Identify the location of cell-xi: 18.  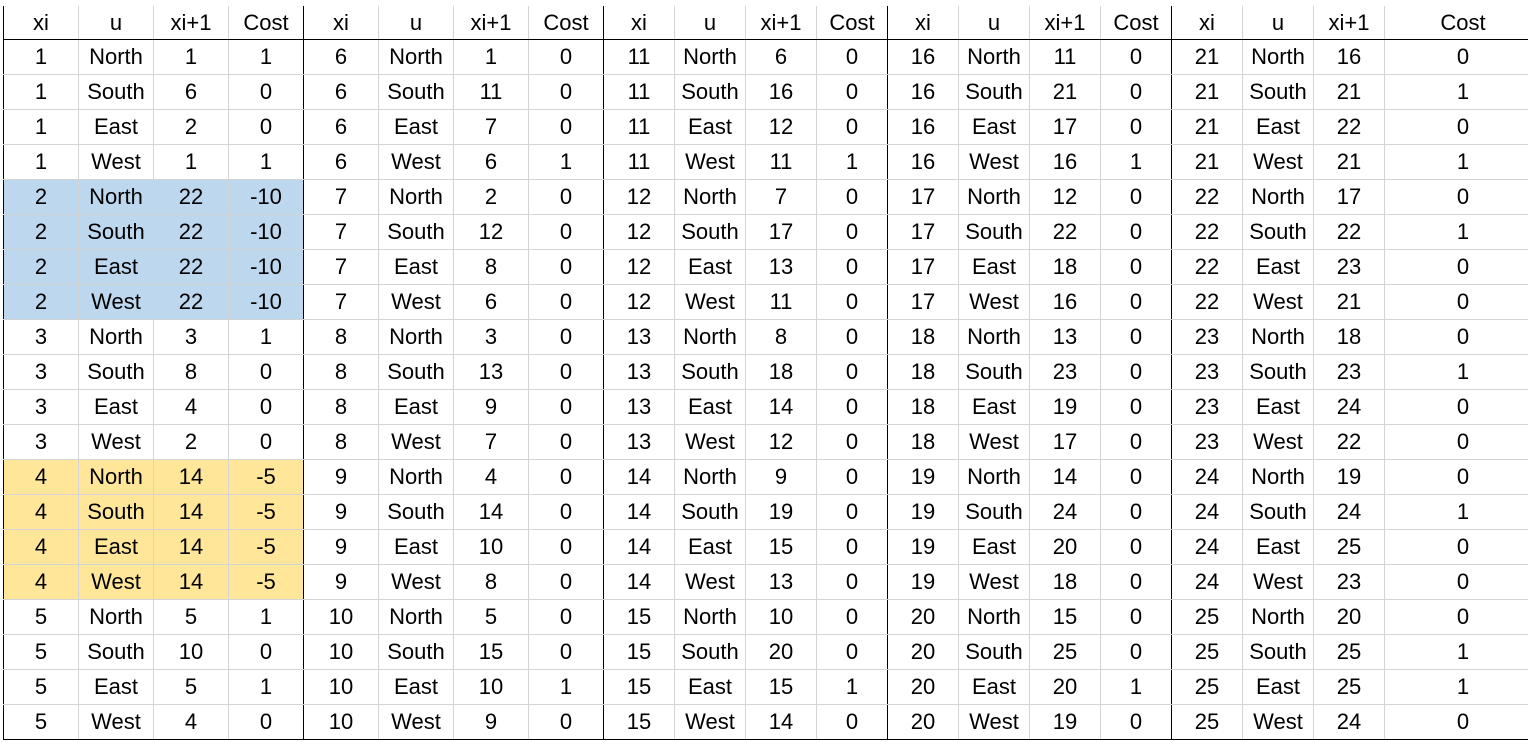
(923, 337).